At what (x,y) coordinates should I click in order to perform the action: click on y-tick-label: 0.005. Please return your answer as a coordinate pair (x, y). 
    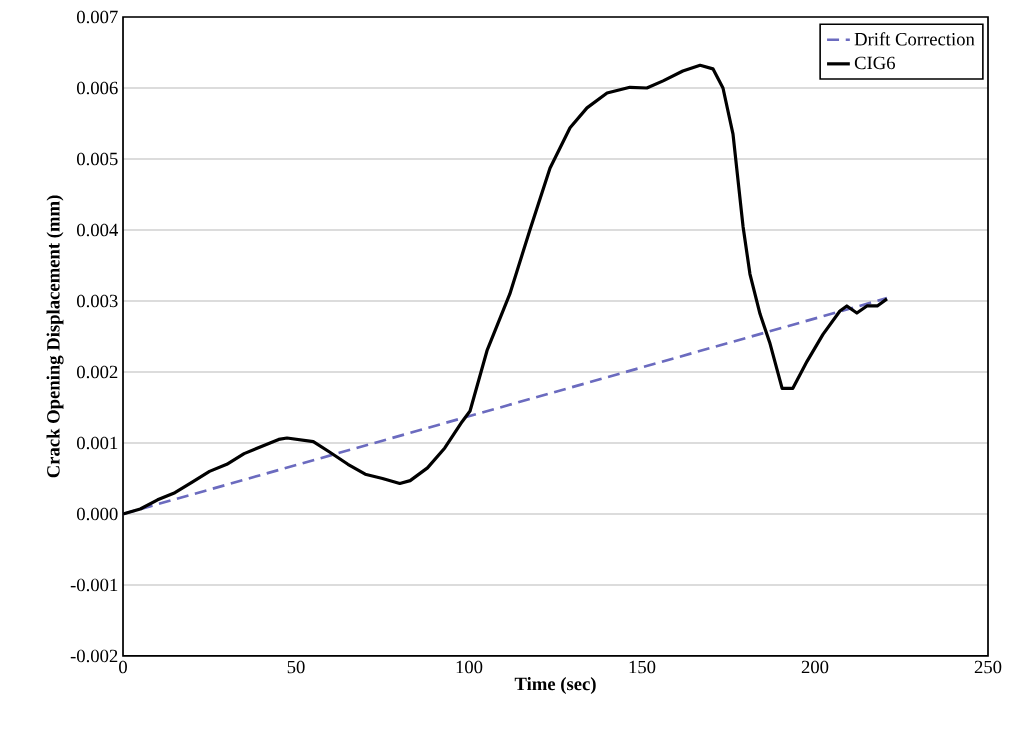
    Looking at the image, I should click on (97, 159).